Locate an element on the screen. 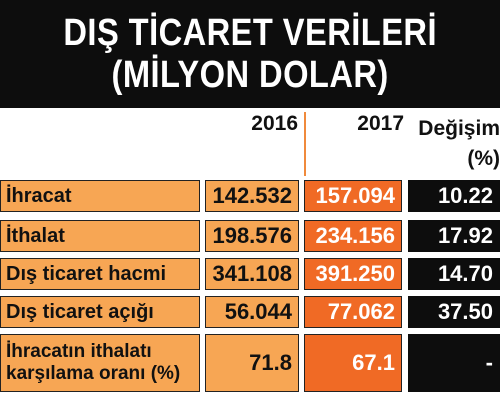 The image size is (500, 400). value-2016: 341.108 is located at coordinates (252, 274).